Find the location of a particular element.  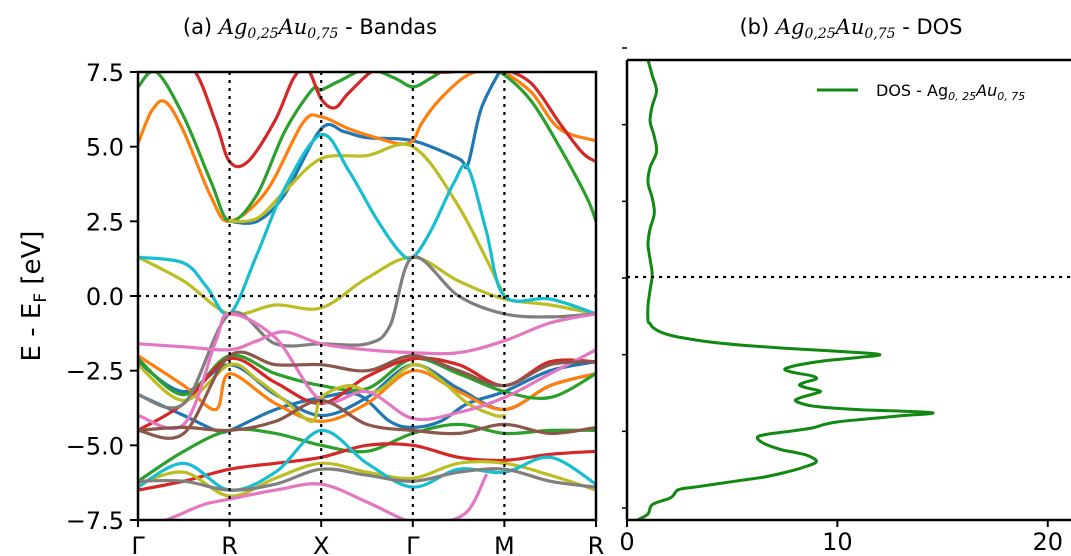

band-y-tick-label: 0.0 is located at coordinates (105, 297).